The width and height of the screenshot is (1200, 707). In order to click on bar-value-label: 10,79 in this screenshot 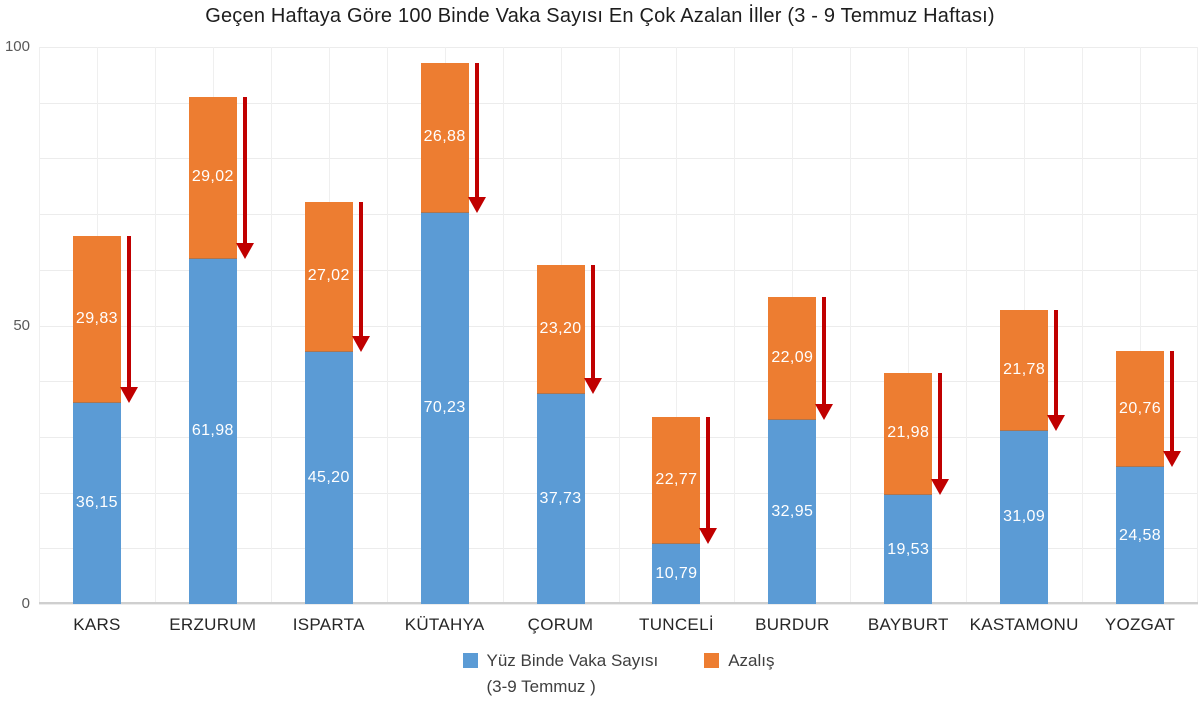, I will do `click(676, 573)`.